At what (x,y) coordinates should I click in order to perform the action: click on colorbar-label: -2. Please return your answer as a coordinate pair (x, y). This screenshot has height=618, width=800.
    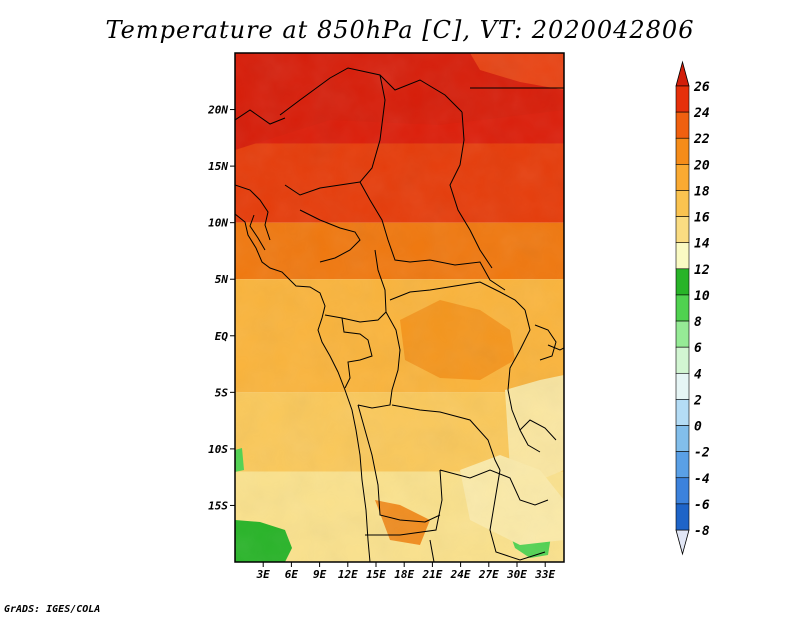
    Looking at the image, I should click on (702, 453).